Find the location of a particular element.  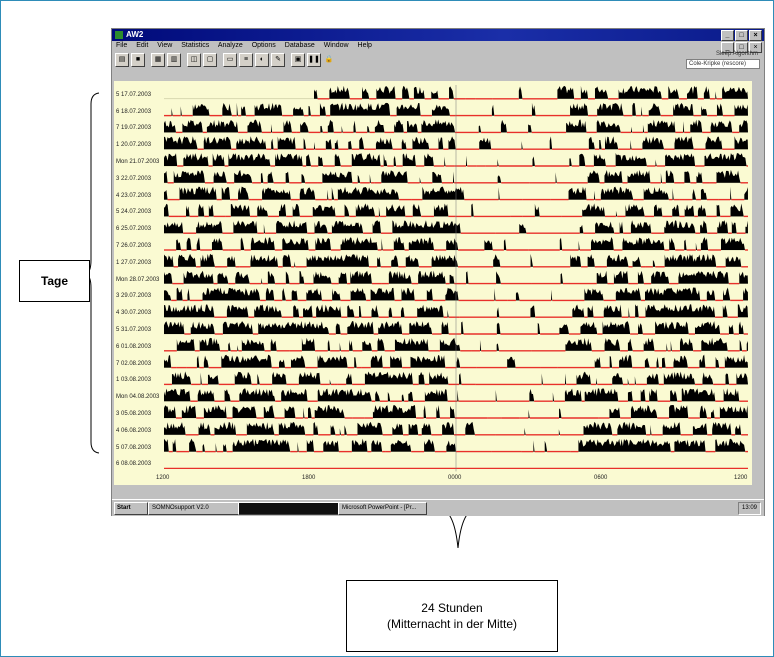

row-label: 1 20.07.2003 is located at coordinates (134, 145).